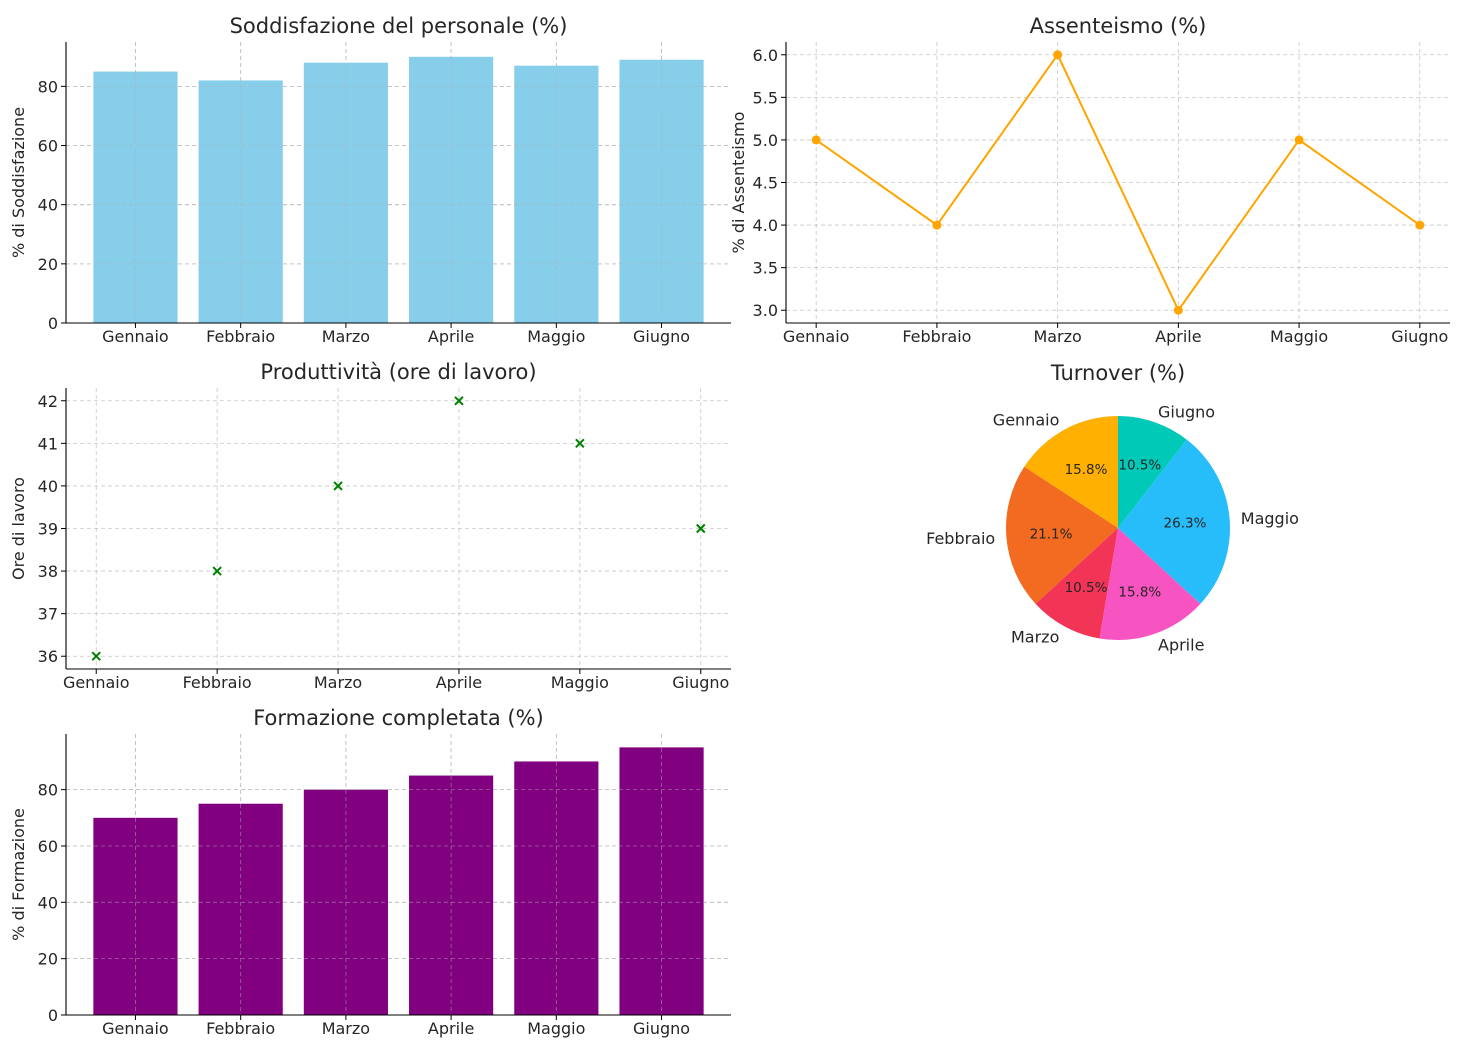  Describe the element at coordinates (765, 310) in the screenshot. I see `y-tick-label: 3.0` at that location.